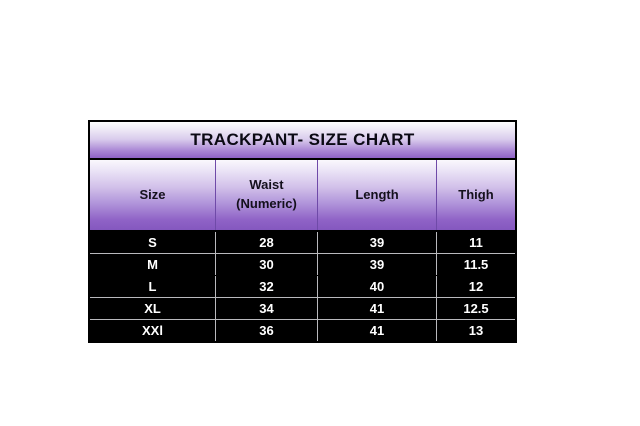  I want to click on cell-length: 40, so click(377, 286).